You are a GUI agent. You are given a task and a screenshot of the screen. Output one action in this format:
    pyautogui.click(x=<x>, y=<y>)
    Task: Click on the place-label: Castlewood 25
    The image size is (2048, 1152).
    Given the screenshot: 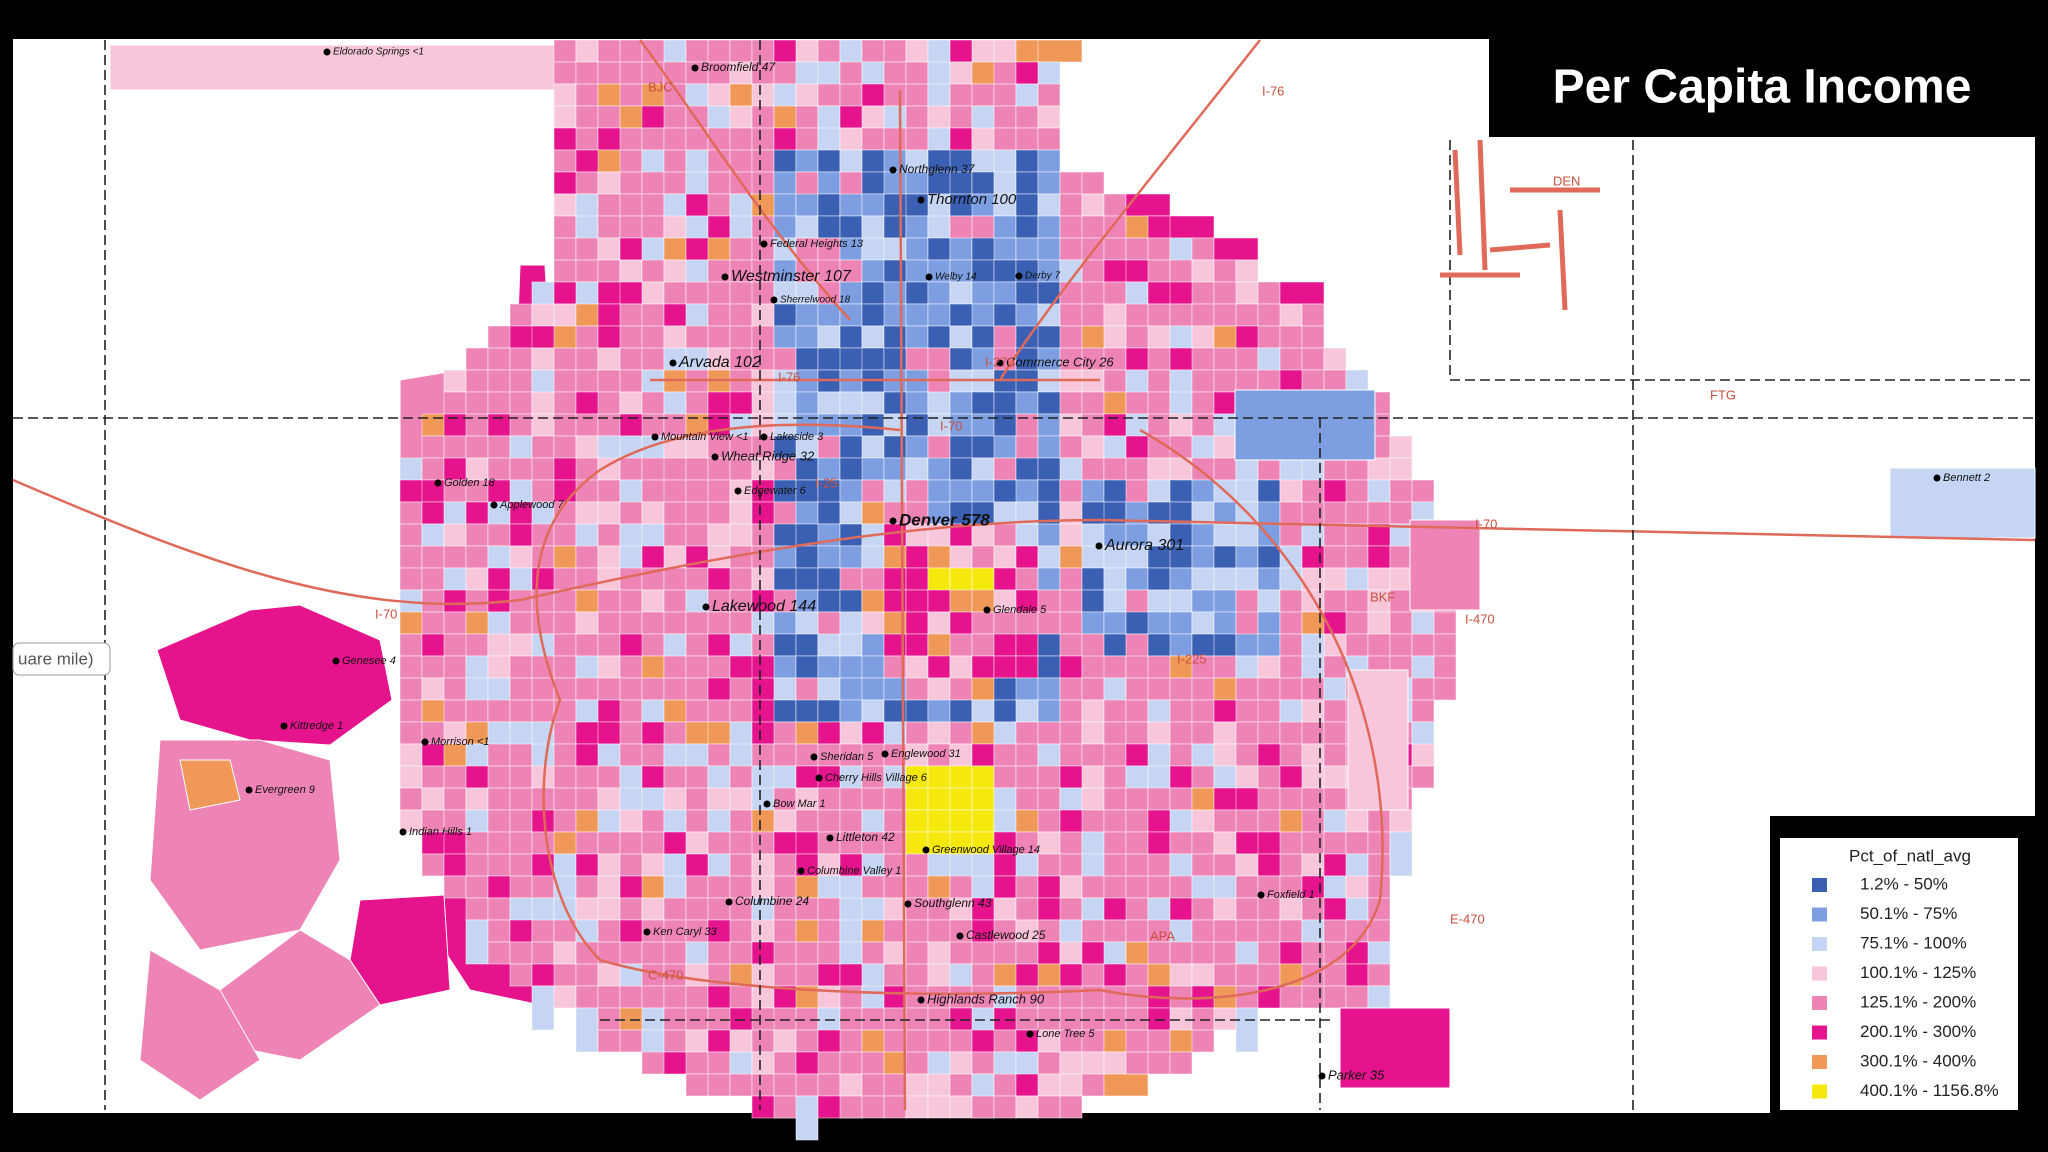 What is the action you would take?
    pyautogui.click(x=1006, y=935)
    